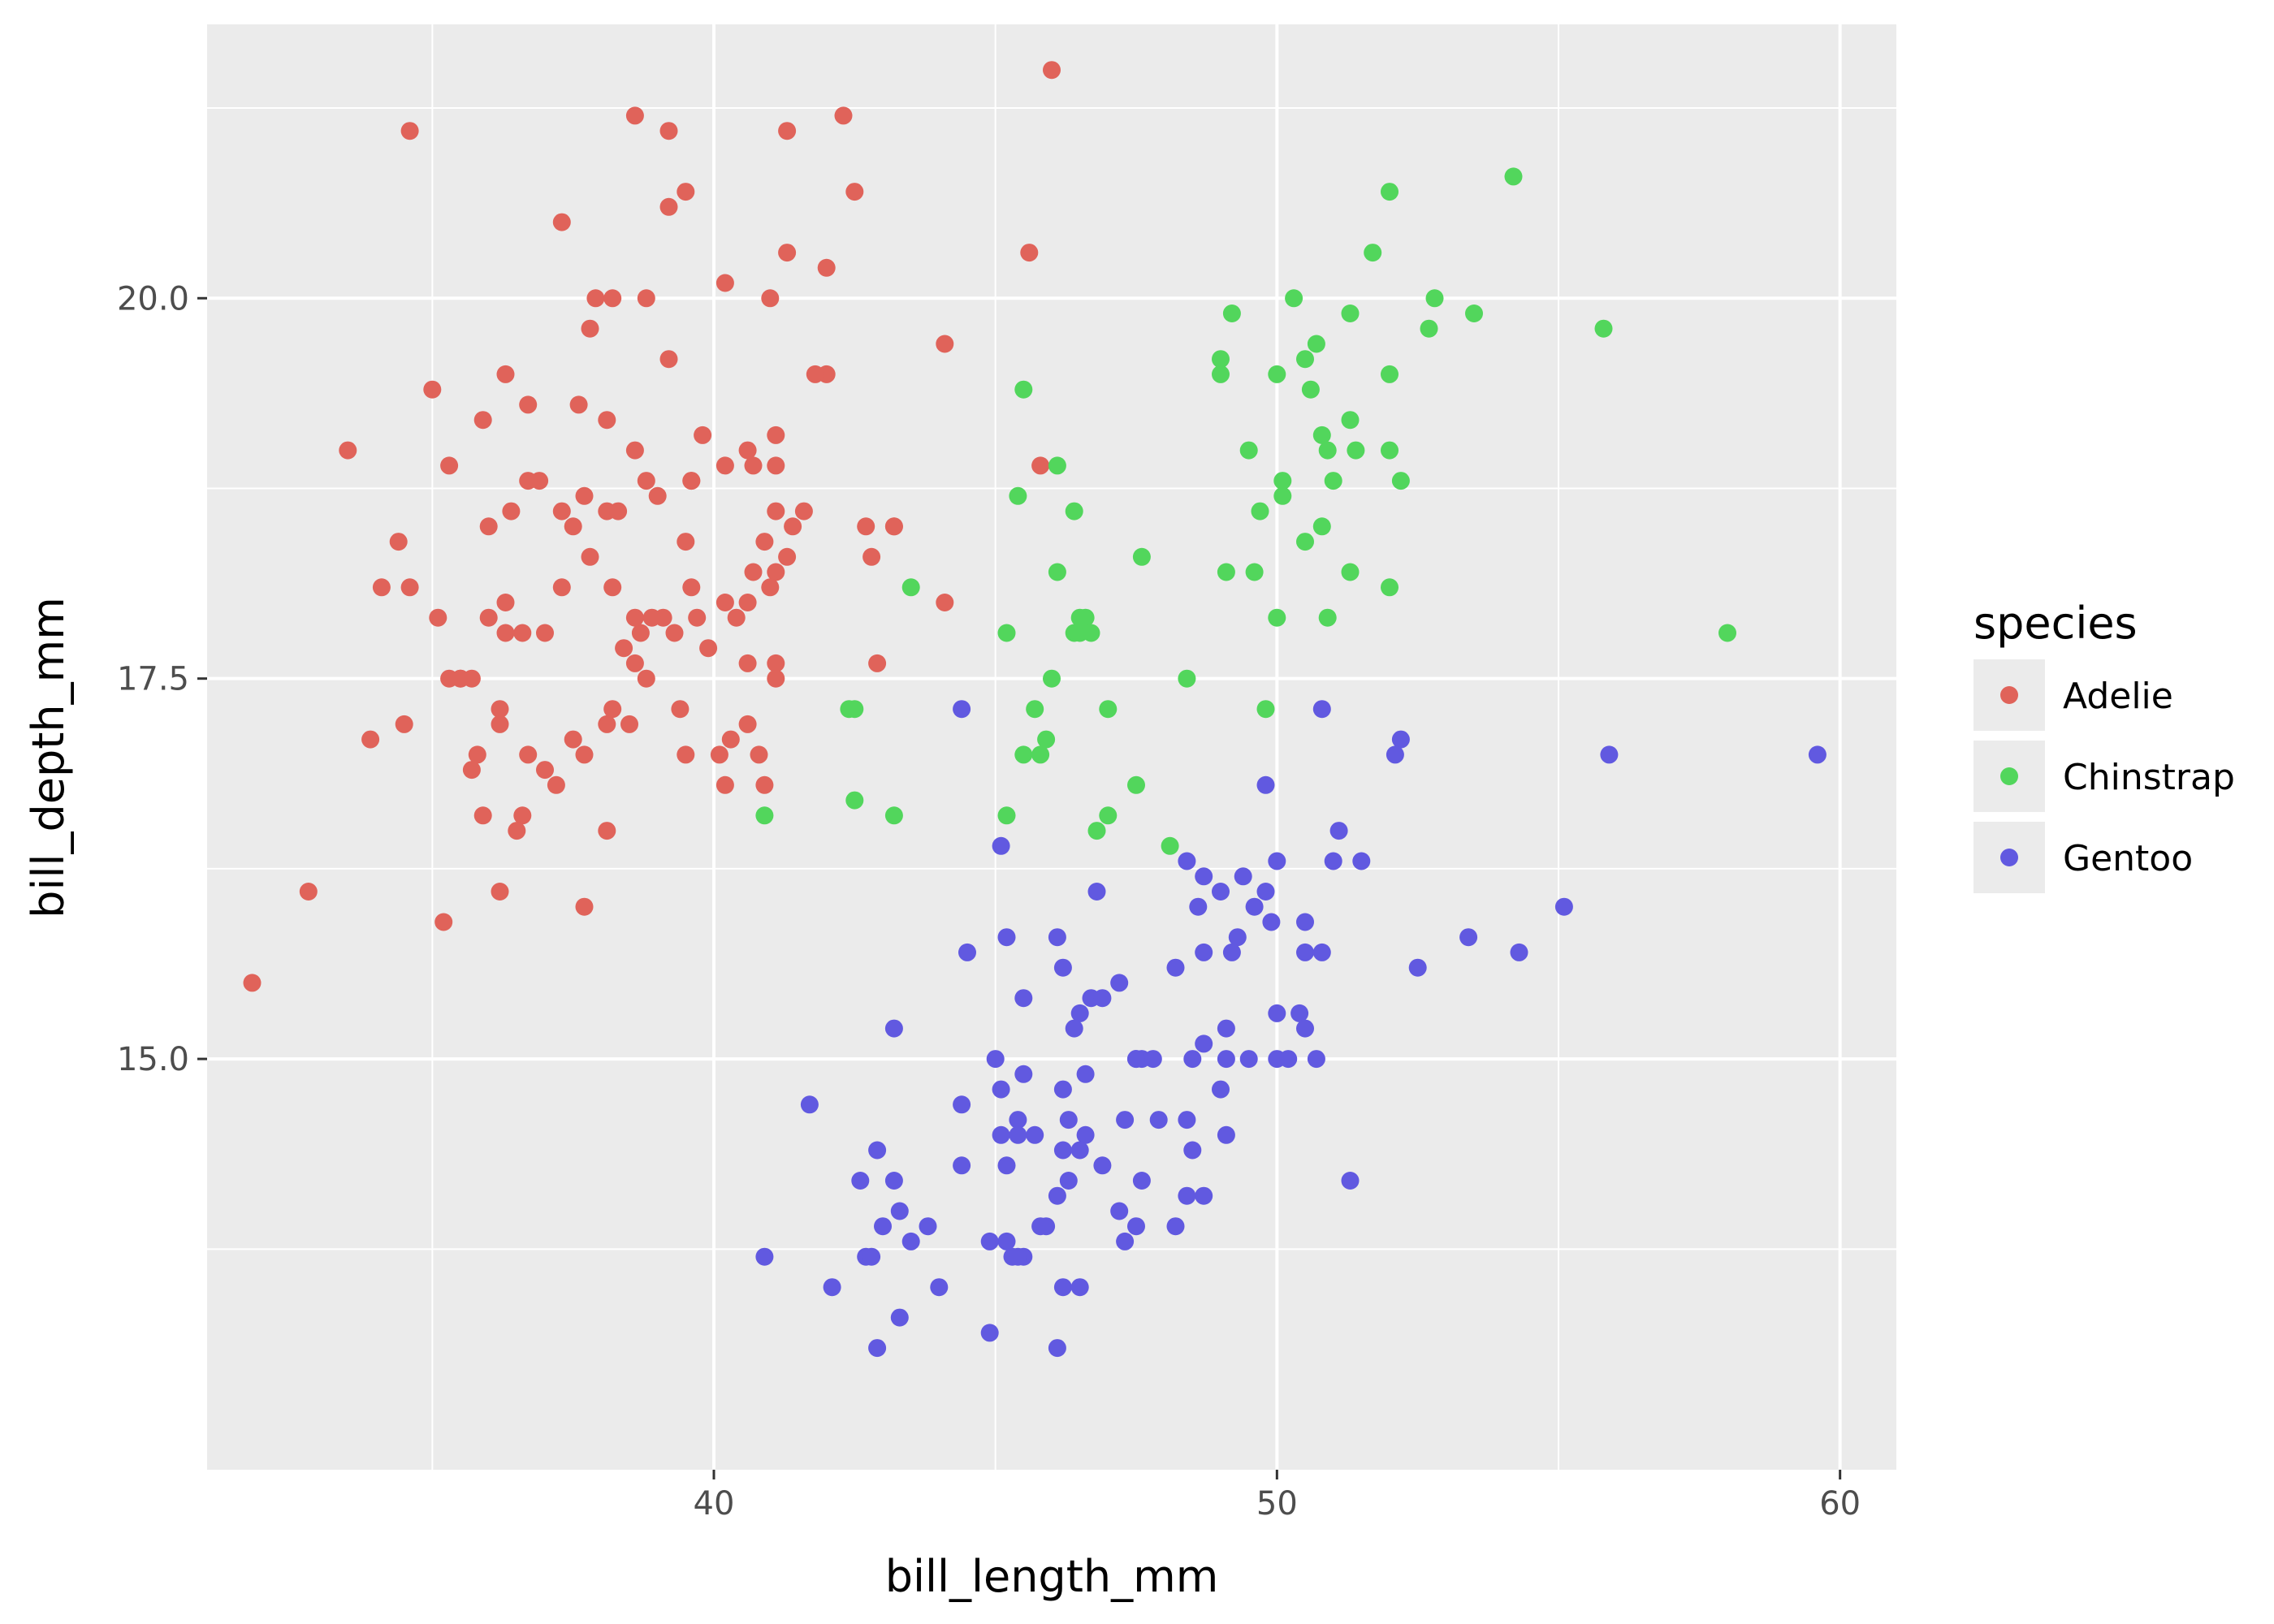 Image resolution: width=2274 pixels, height=1624 pixels. Describe the element at coordinates (49, 758) in the screenshot. I see `y-axis-title: bill_depth_mm` at that location.